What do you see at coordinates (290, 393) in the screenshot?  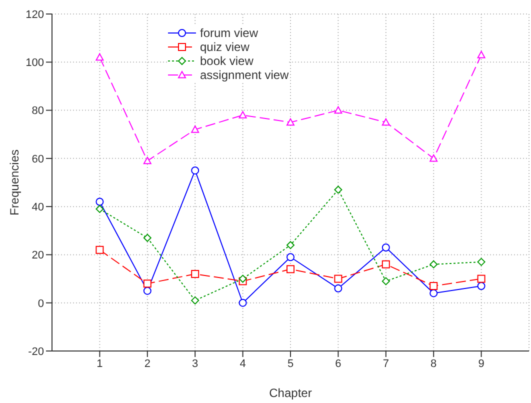 I see `x-axis-title: Chapter` at bounding box center [290, 393].